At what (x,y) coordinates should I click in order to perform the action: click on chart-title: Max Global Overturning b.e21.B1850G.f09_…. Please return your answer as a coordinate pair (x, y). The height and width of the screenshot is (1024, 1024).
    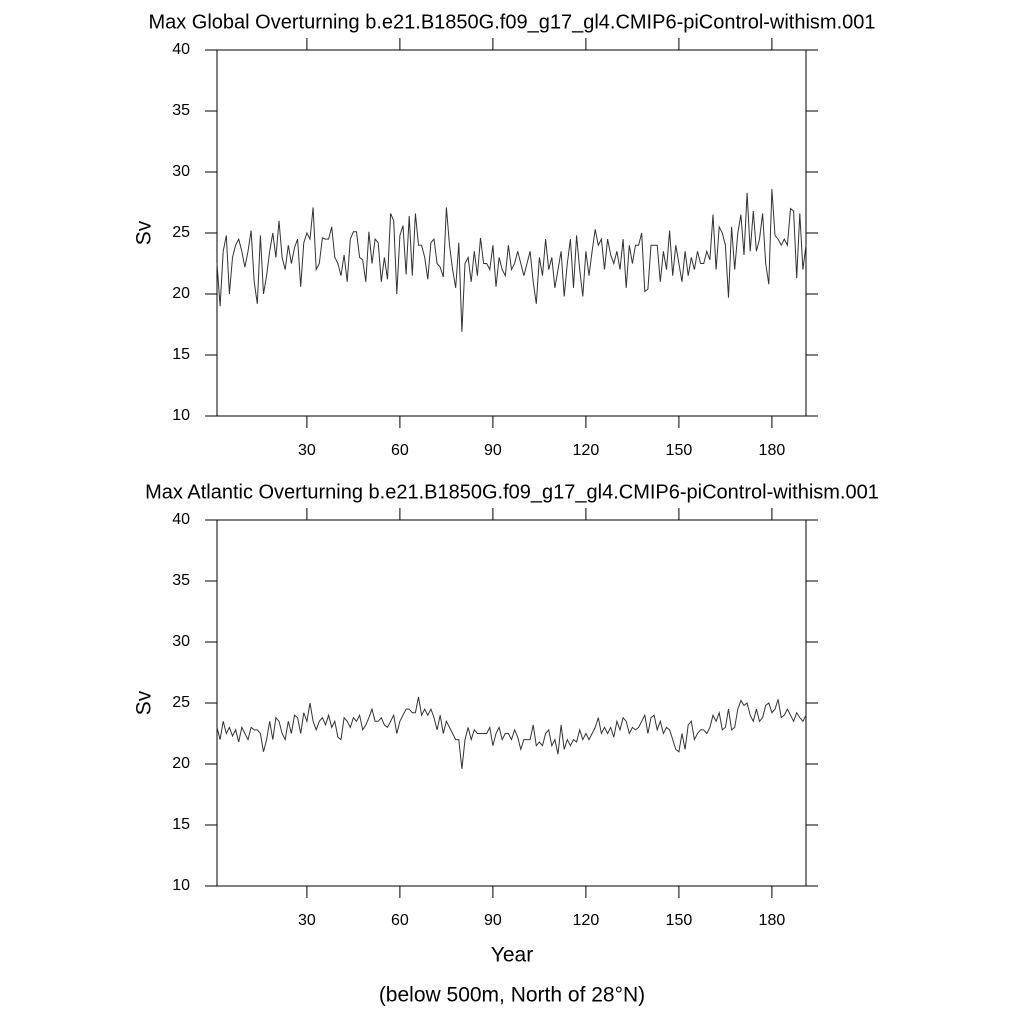
    Looking at the image, I should click on (511, 22).